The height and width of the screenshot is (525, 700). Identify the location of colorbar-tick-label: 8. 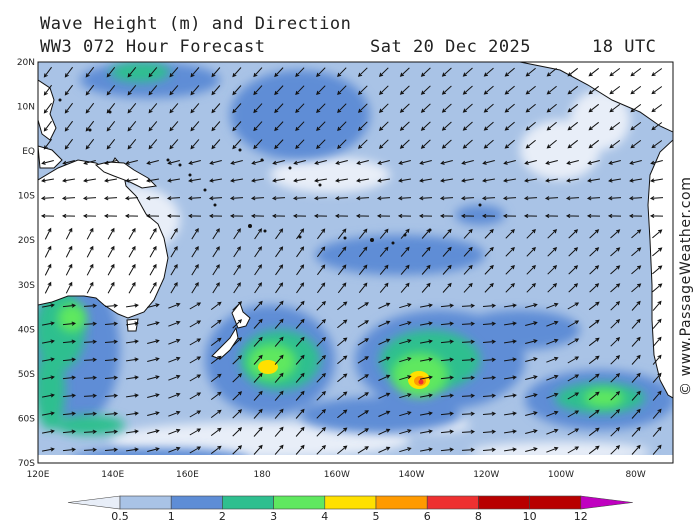
(478, 516).